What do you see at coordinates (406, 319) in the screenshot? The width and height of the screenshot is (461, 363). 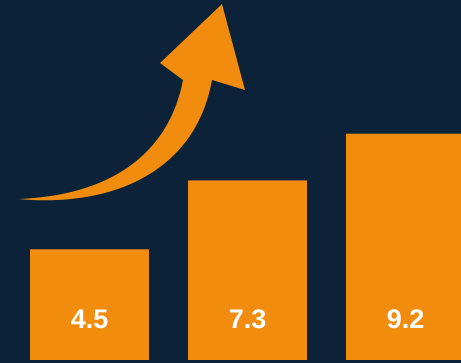 I see `value-label: 9.2` at bounding box center [406, 319].